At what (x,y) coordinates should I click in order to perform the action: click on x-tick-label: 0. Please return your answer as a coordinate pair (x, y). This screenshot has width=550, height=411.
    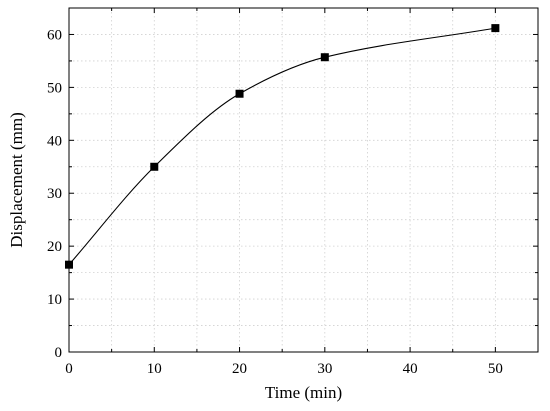
    Looking at the image, I should click on (69, 369).